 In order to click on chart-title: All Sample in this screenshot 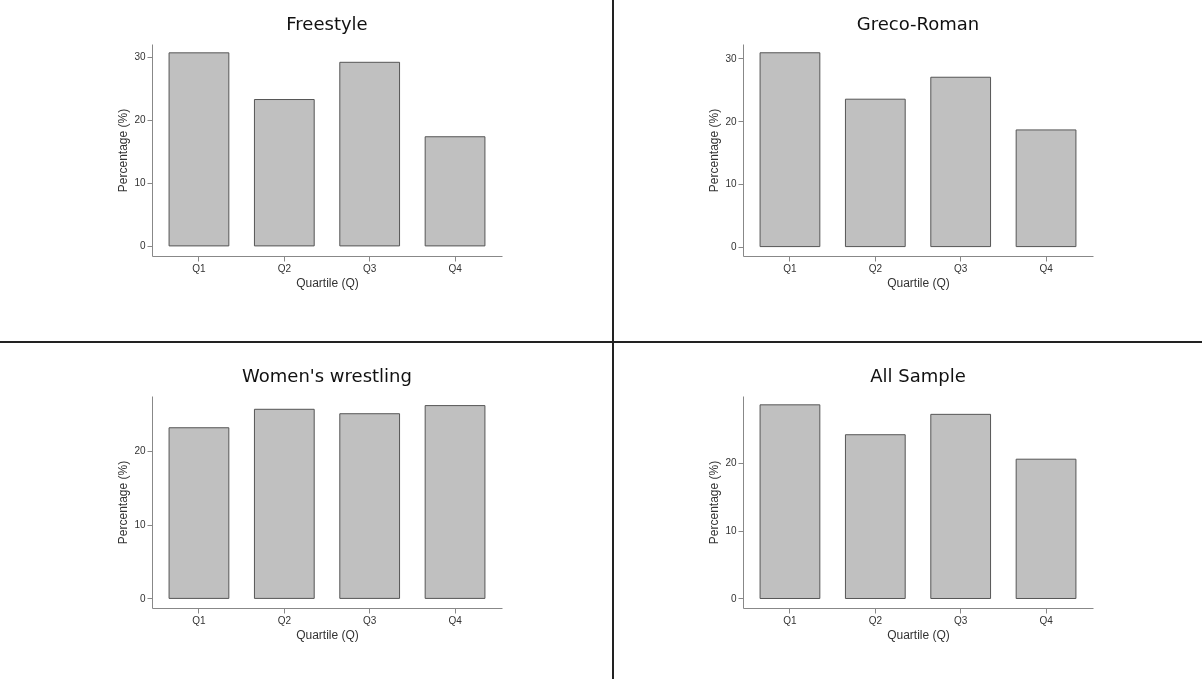, I will do `click(918, 375)`.